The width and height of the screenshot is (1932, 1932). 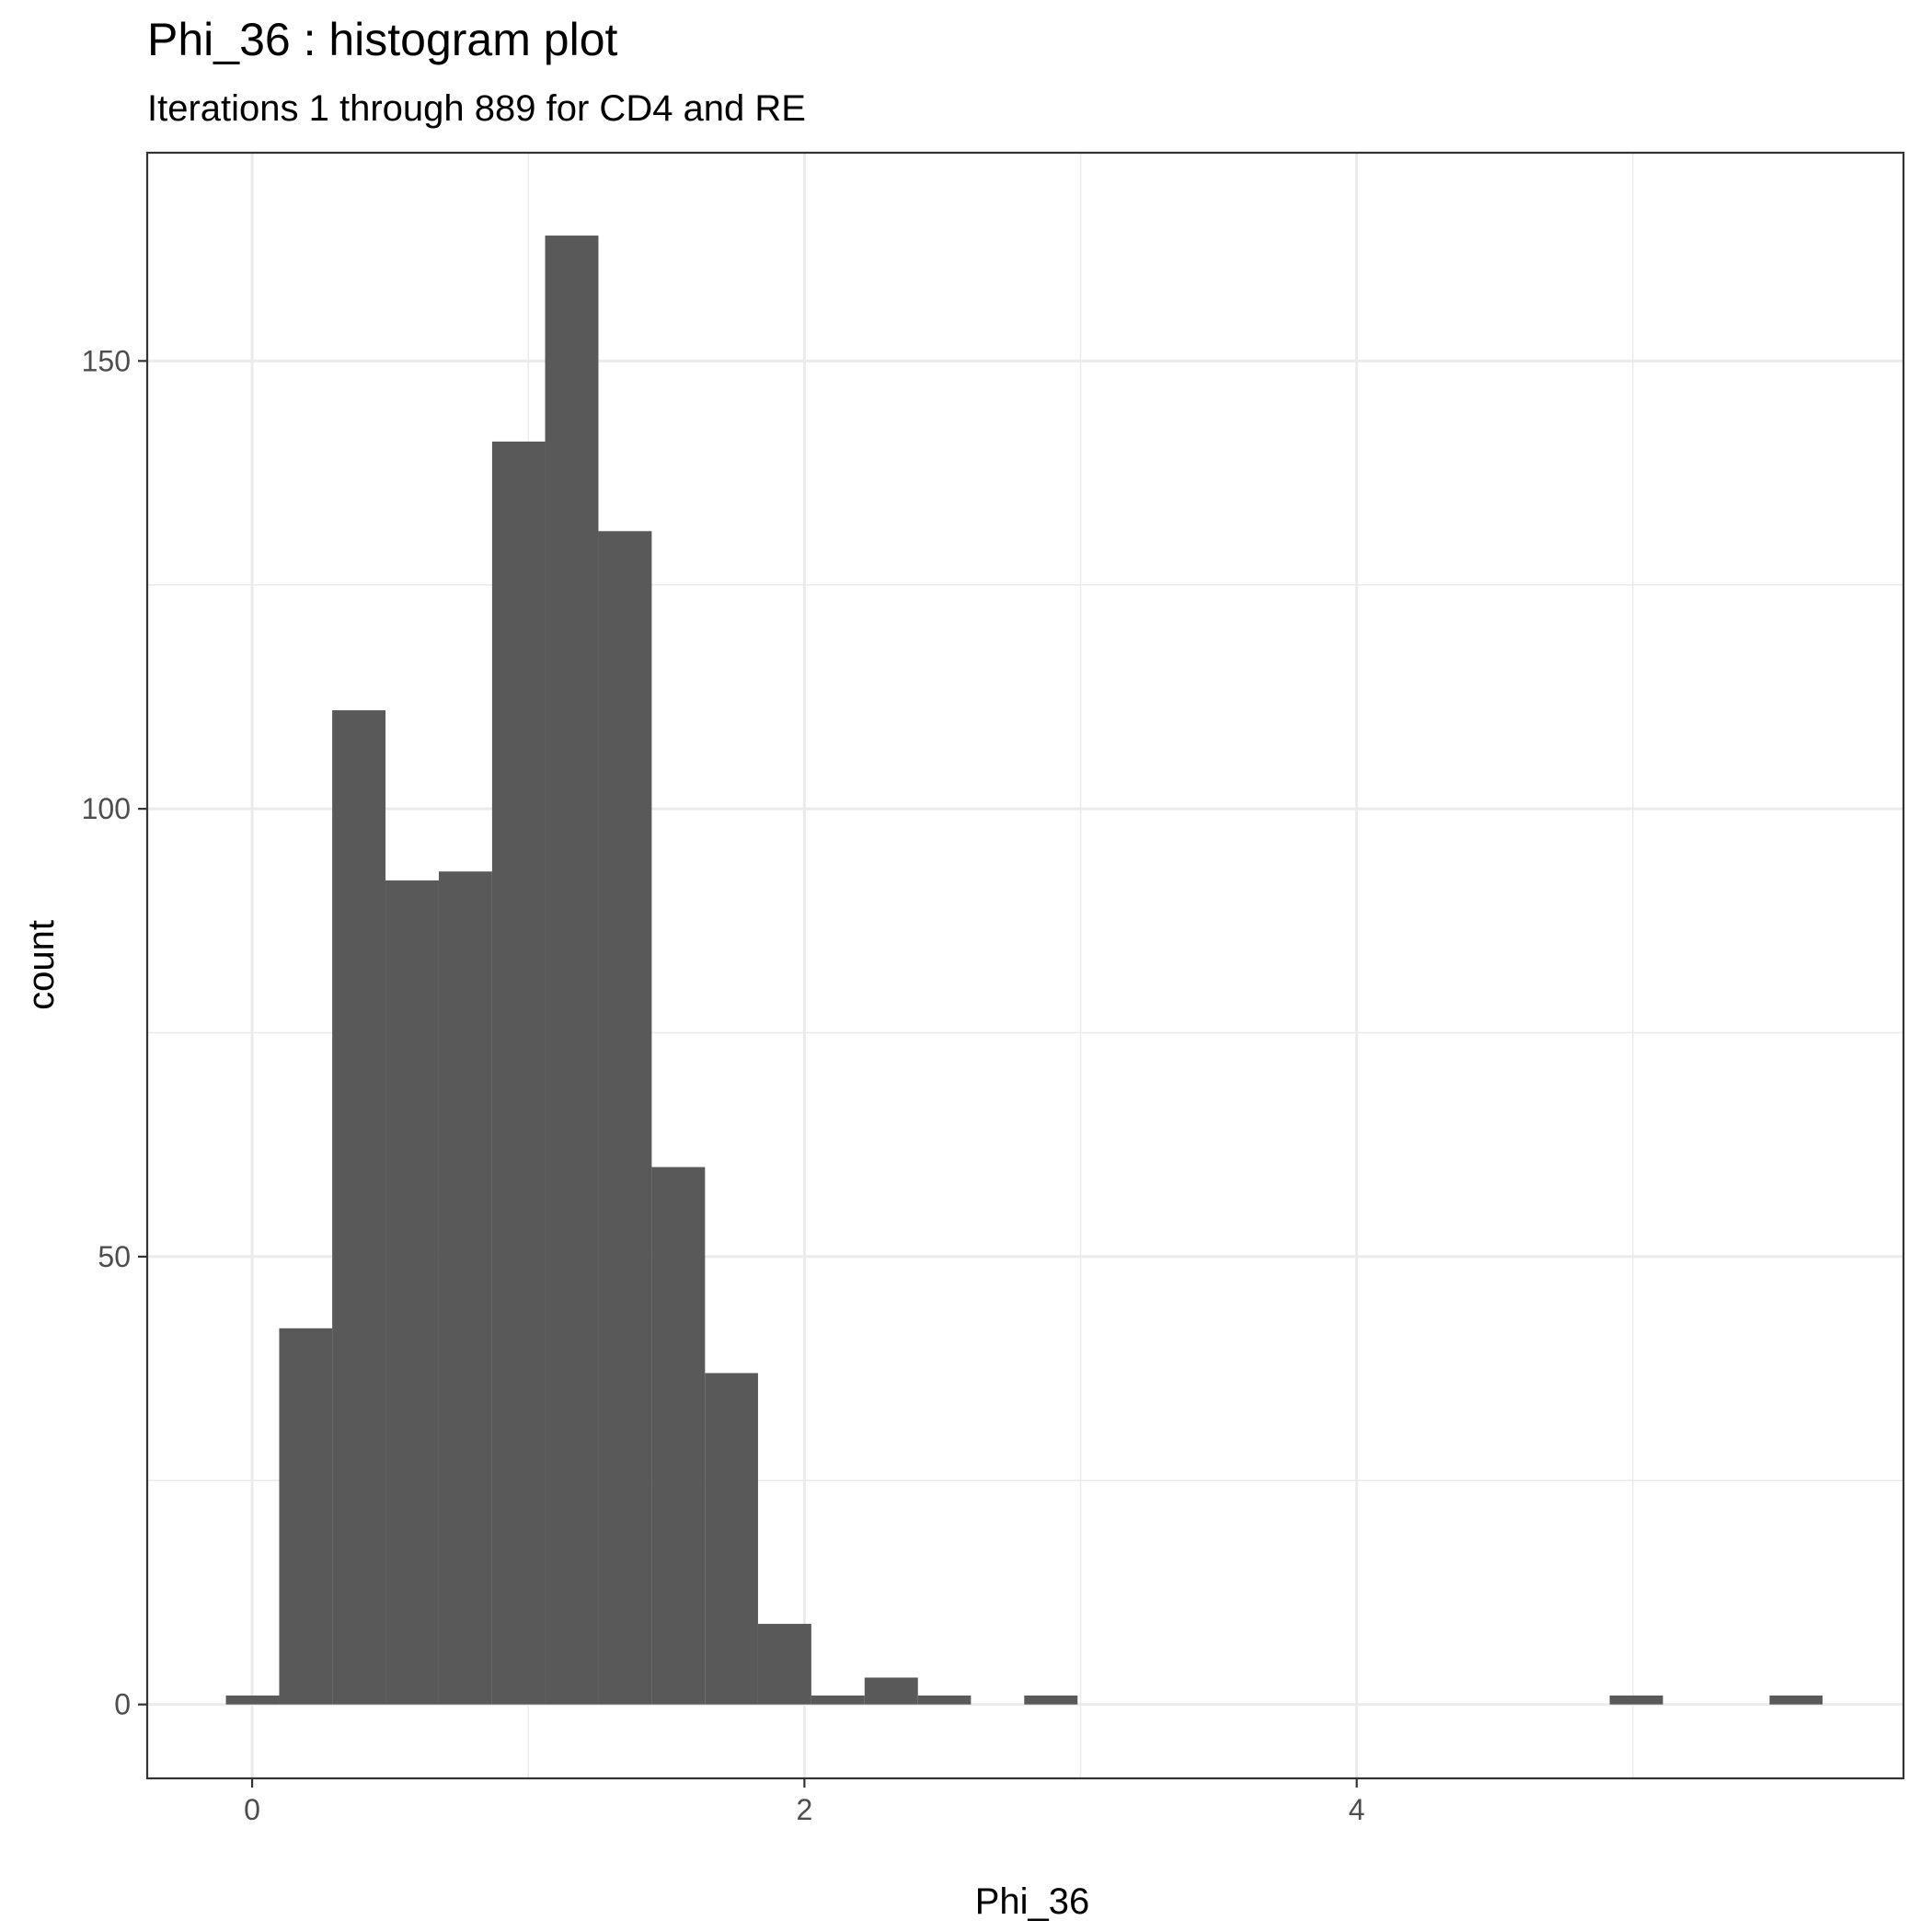 What do you see at coordinates (1357, 1809) in the screenshot?
I see `x-tick-label-2: 4` at bounding box center [1357, 1809].